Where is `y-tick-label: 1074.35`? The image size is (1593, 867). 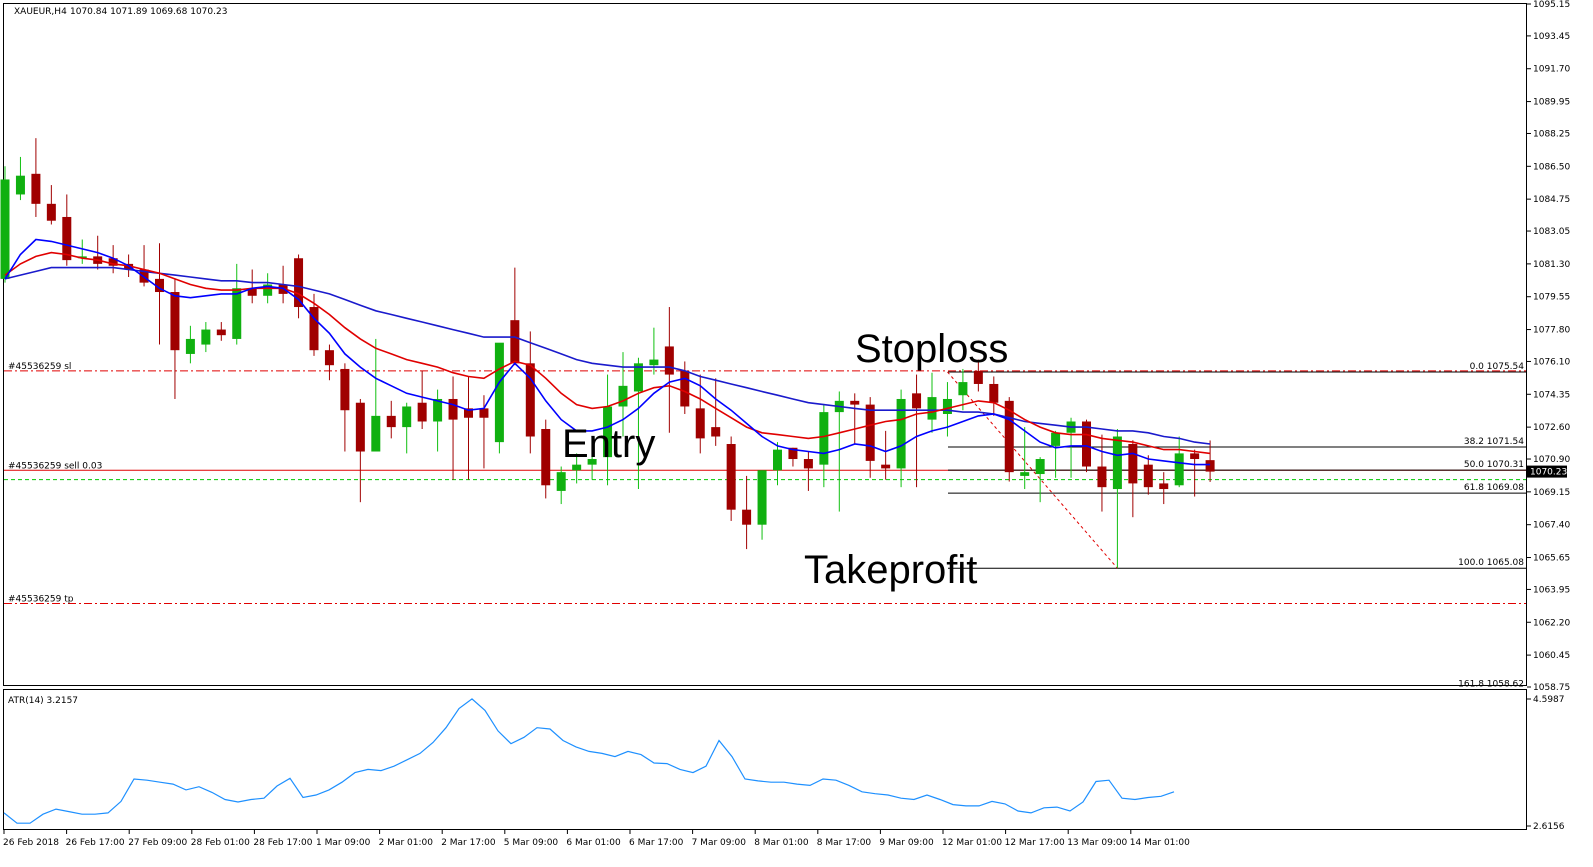 y-tick-label: 1074.35 is located at coordinates (1551, 395).